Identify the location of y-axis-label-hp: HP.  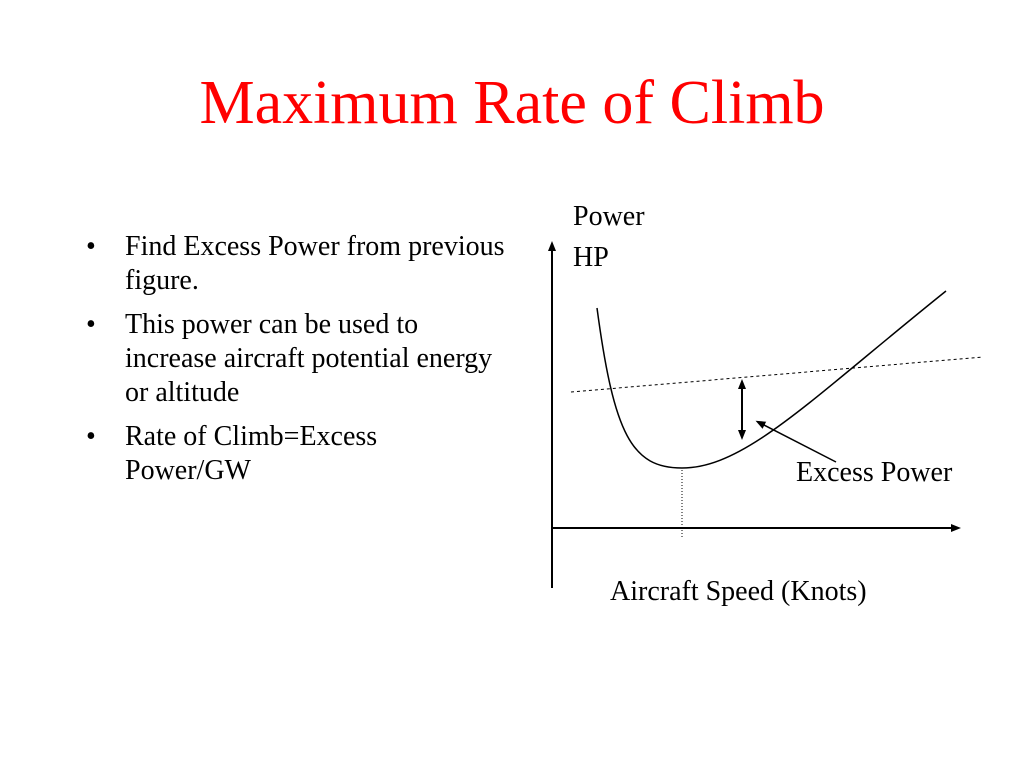
(591, 257).